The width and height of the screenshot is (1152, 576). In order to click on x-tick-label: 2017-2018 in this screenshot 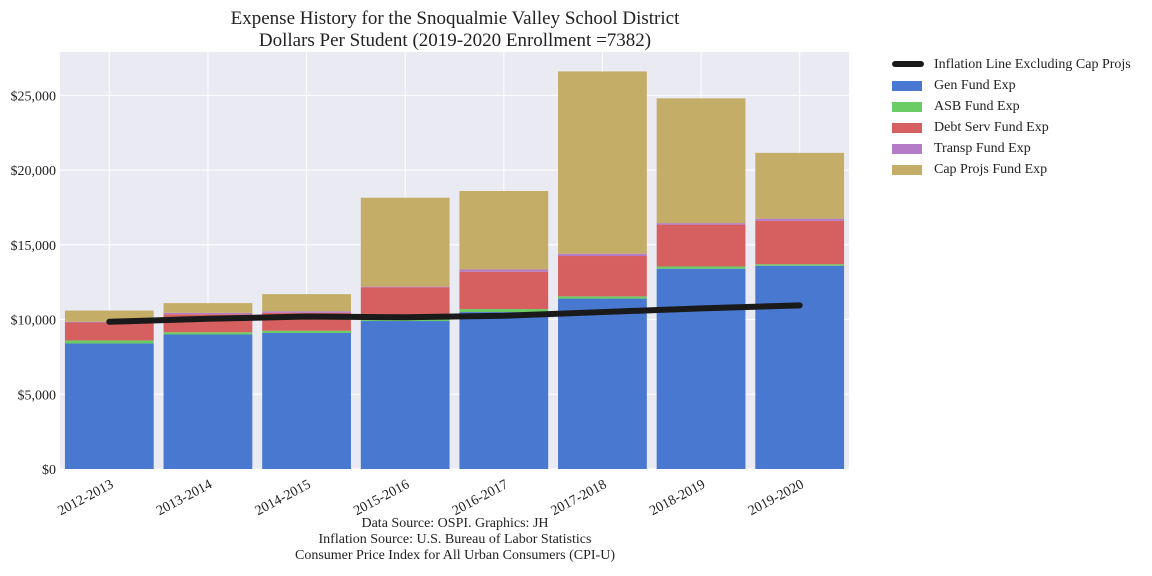, I will do `click(579, 498)`.